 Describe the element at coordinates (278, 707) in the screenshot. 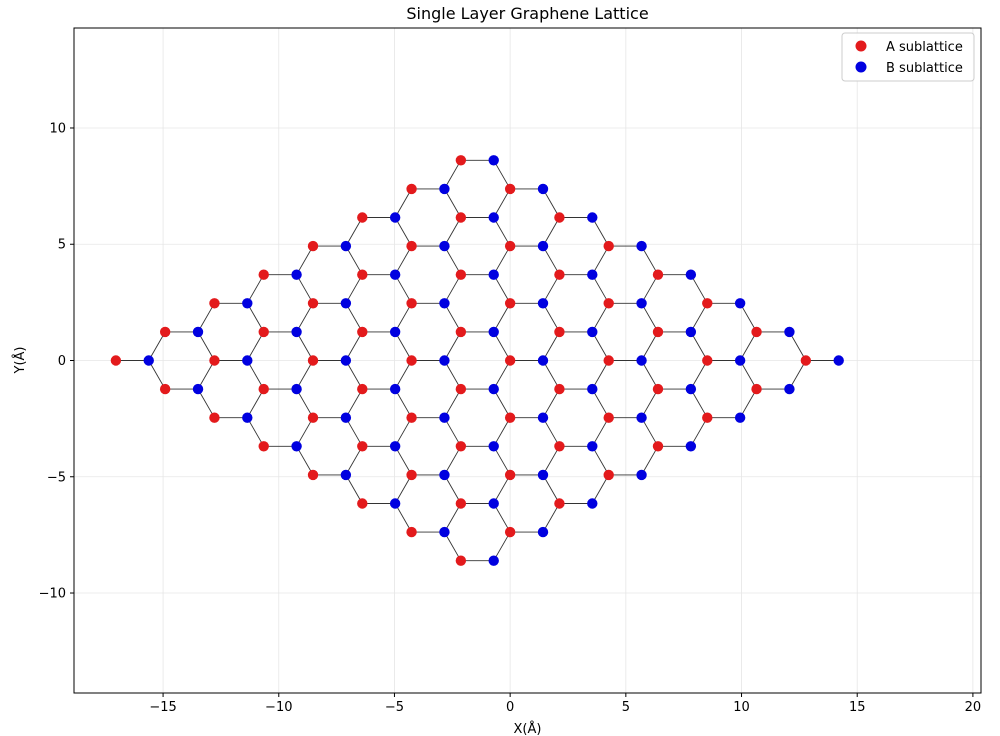

I see `x-tick-label: −10` at that location.